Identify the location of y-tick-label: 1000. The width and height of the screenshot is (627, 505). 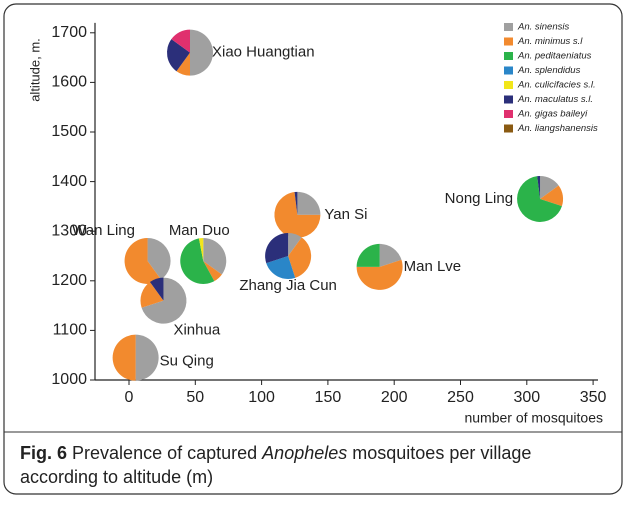
(69, 379).